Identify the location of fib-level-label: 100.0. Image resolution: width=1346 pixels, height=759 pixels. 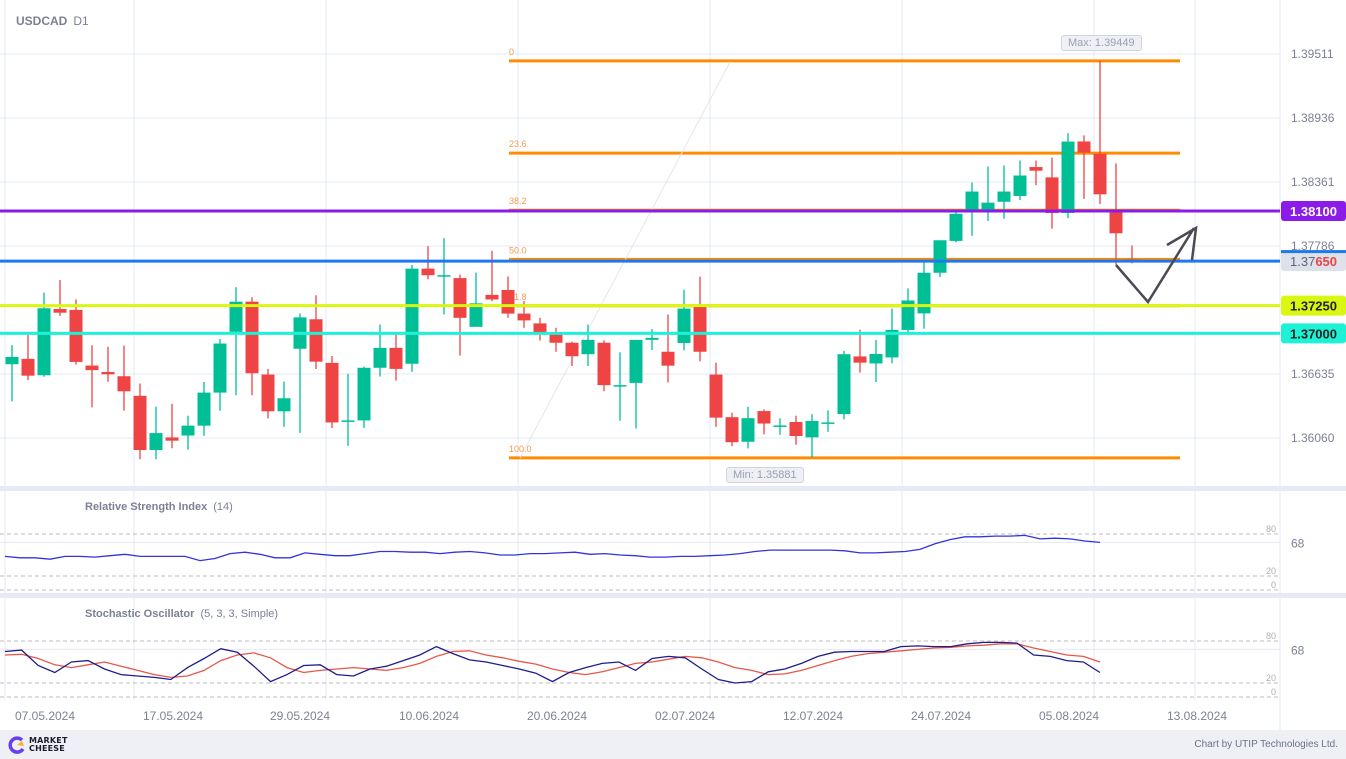
(520, 449).